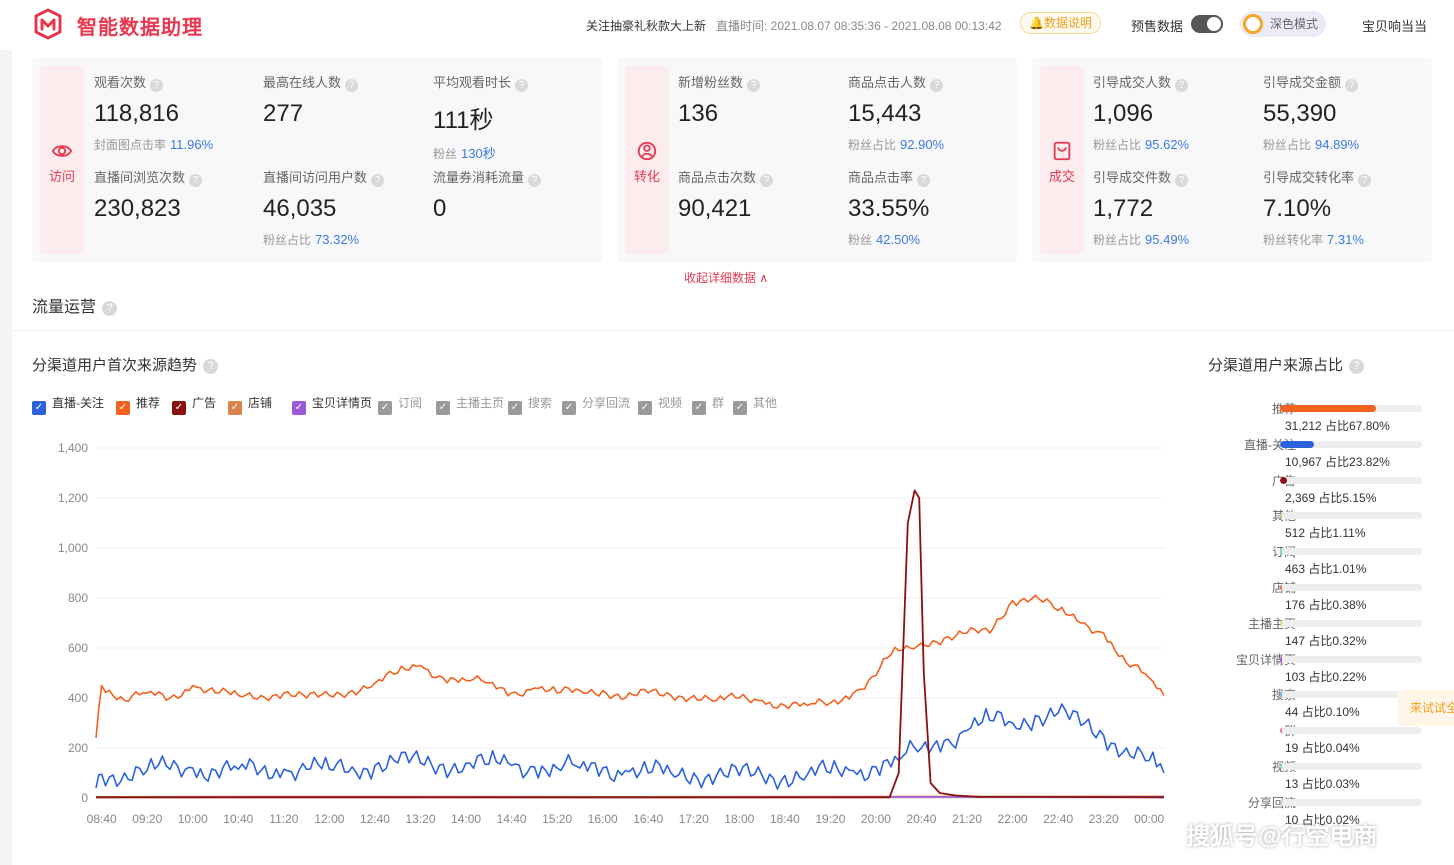 This screenshot has height=865, width=1454. Describe the element at coordinates (1331, 497) in the screenshot. I see `ratio-value: 2,369 占比5.15%` at that location.